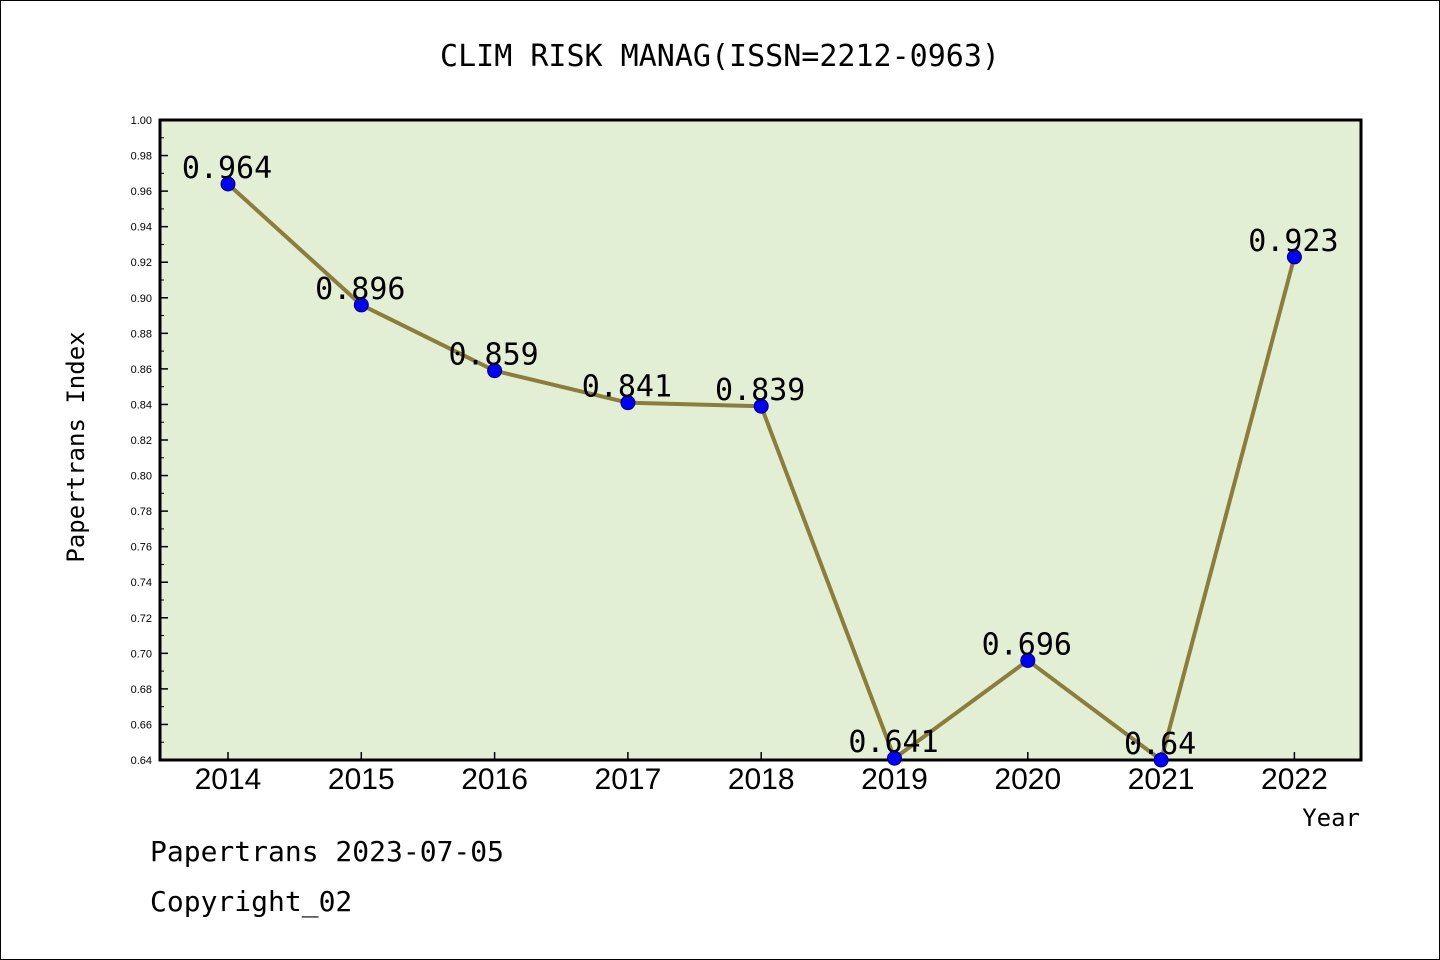 The width and height of the screenshot is (1440, 960). Describe the element at coordinates (141, 228) in the screenshot. I see `y-tick-label: 0.94` at that location.